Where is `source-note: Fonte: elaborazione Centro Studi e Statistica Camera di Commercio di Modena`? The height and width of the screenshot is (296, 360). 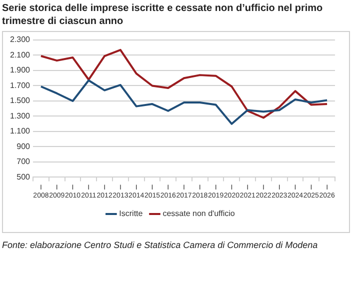 source-note: Fonte: elaborazione Centro Studi e Statistica Camera di Commercio di Modena is located at coordinates (160, 245).